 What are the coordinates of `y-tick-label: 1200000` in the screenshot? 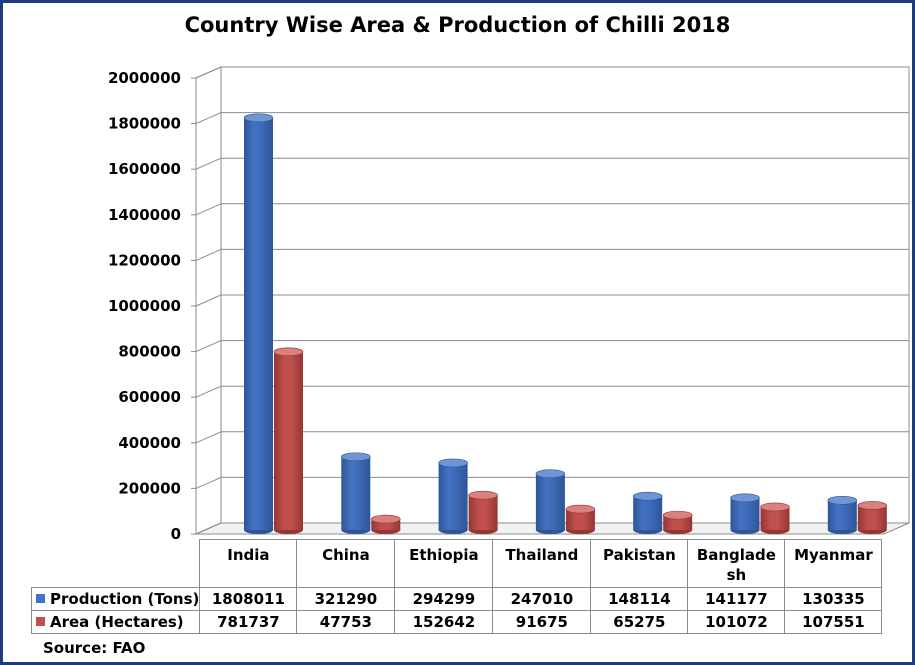 It's located at (144, 260).